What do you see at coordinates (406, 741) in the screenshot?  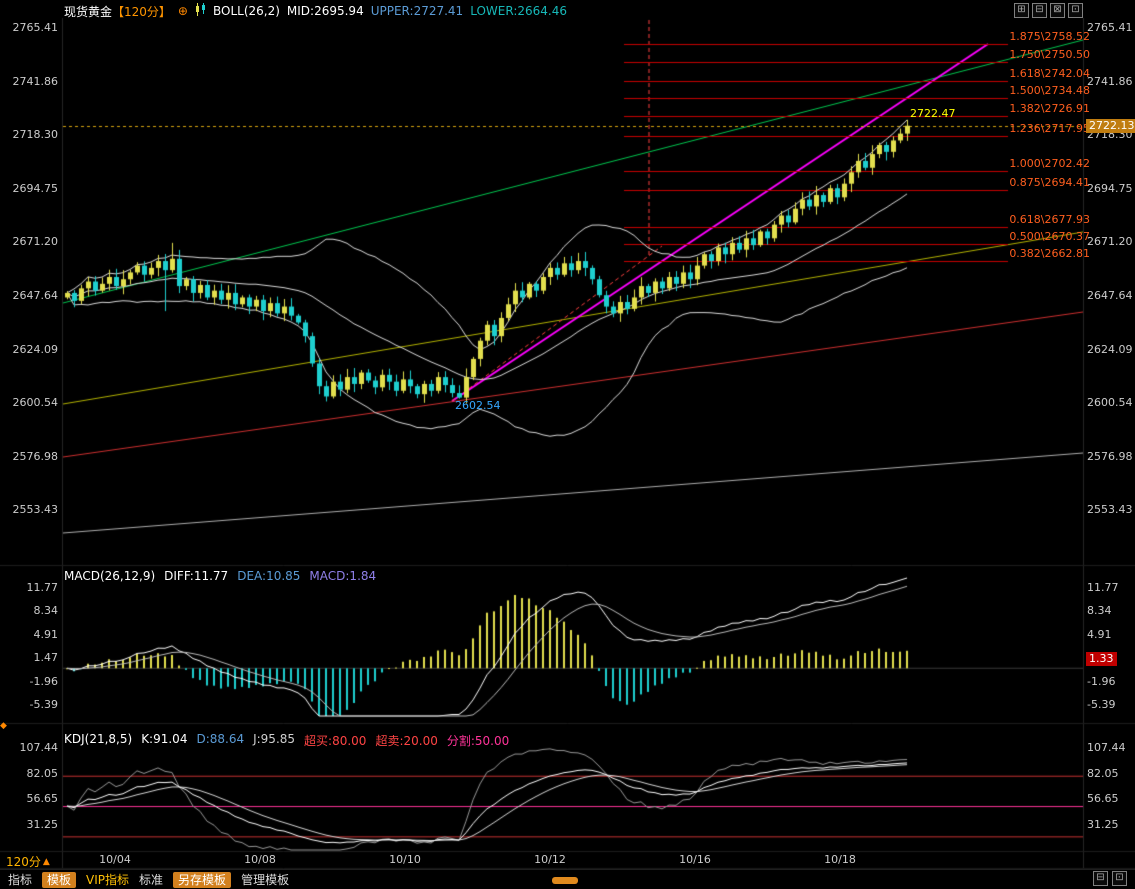 I see `kdj-oversold-value: 超卖:20.00` at bounding box center [406, 741].